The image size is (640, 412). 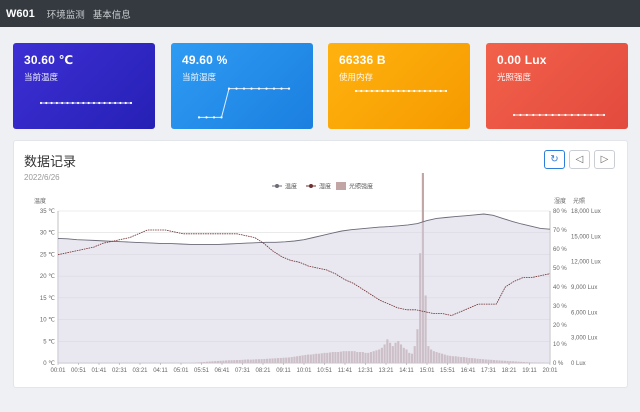 I want to click on legend-label: 湿度, so click(x=325, y=187).